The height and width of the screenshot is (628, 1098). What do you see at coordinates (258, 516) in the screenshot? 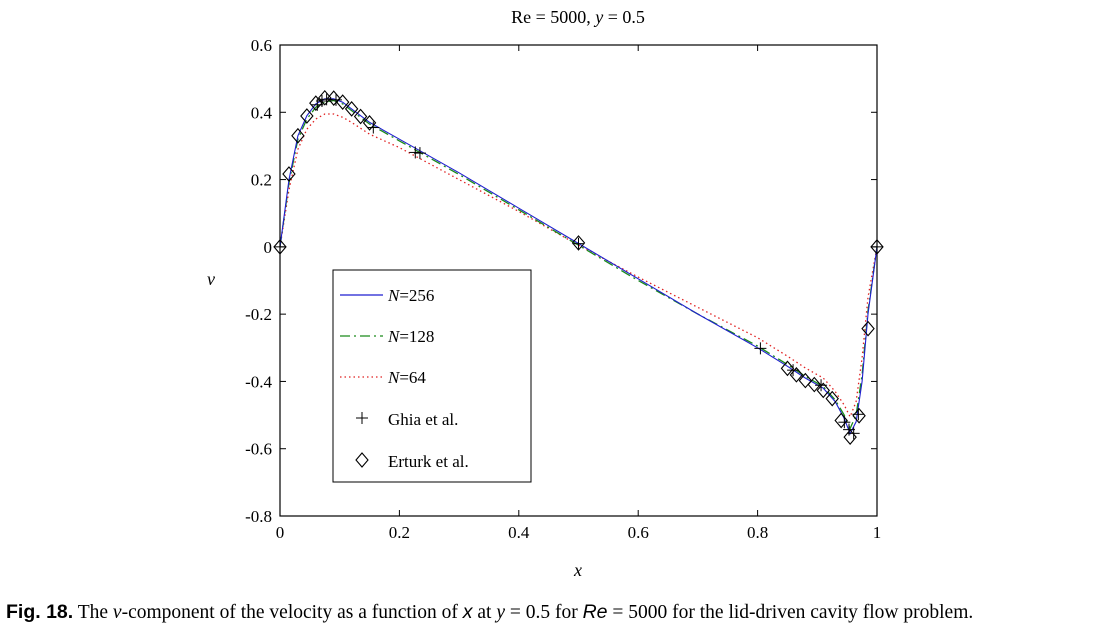
I see `y-tick-label: -0.8` at bounding box center [258, 516].